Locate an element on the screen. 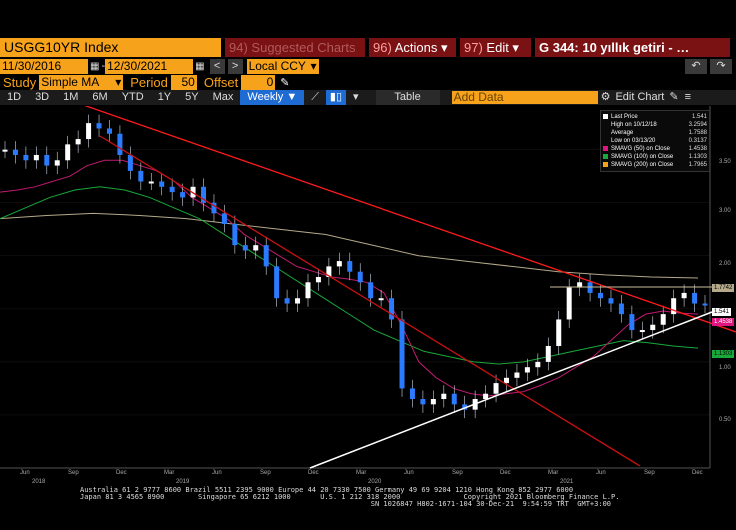 The width and height of the screenshot is (736, 530). range-max-button: Max is located at coordinates (223, 97).